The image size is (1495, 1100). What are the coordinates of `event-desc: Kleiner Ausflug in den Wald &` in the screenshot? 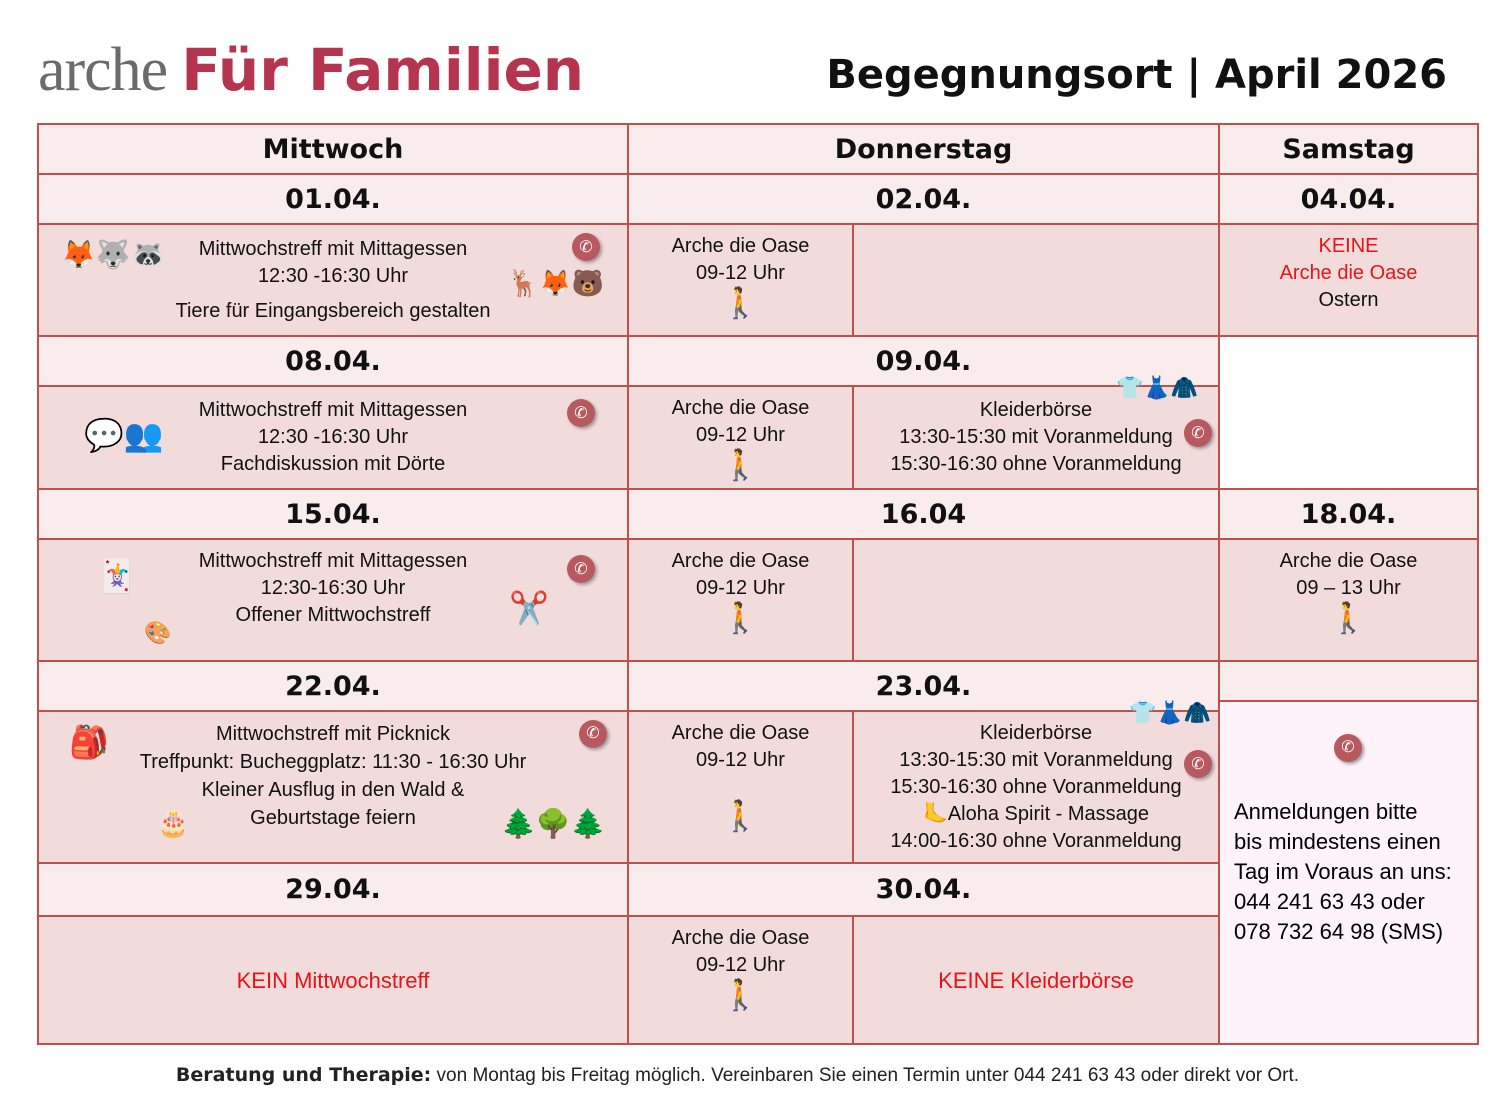 It's located at (333, 790).